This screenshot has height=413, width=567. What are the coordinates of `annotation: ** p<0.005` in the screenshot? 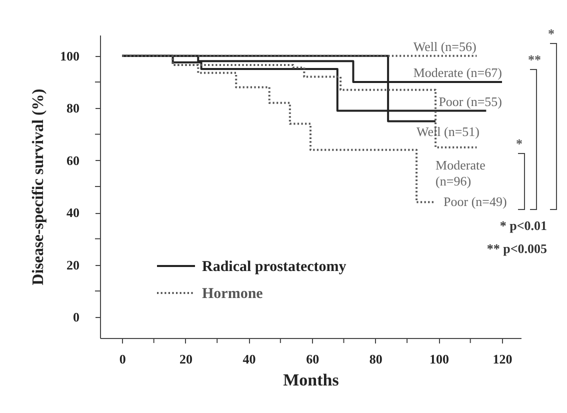 It's located at (516, 249).